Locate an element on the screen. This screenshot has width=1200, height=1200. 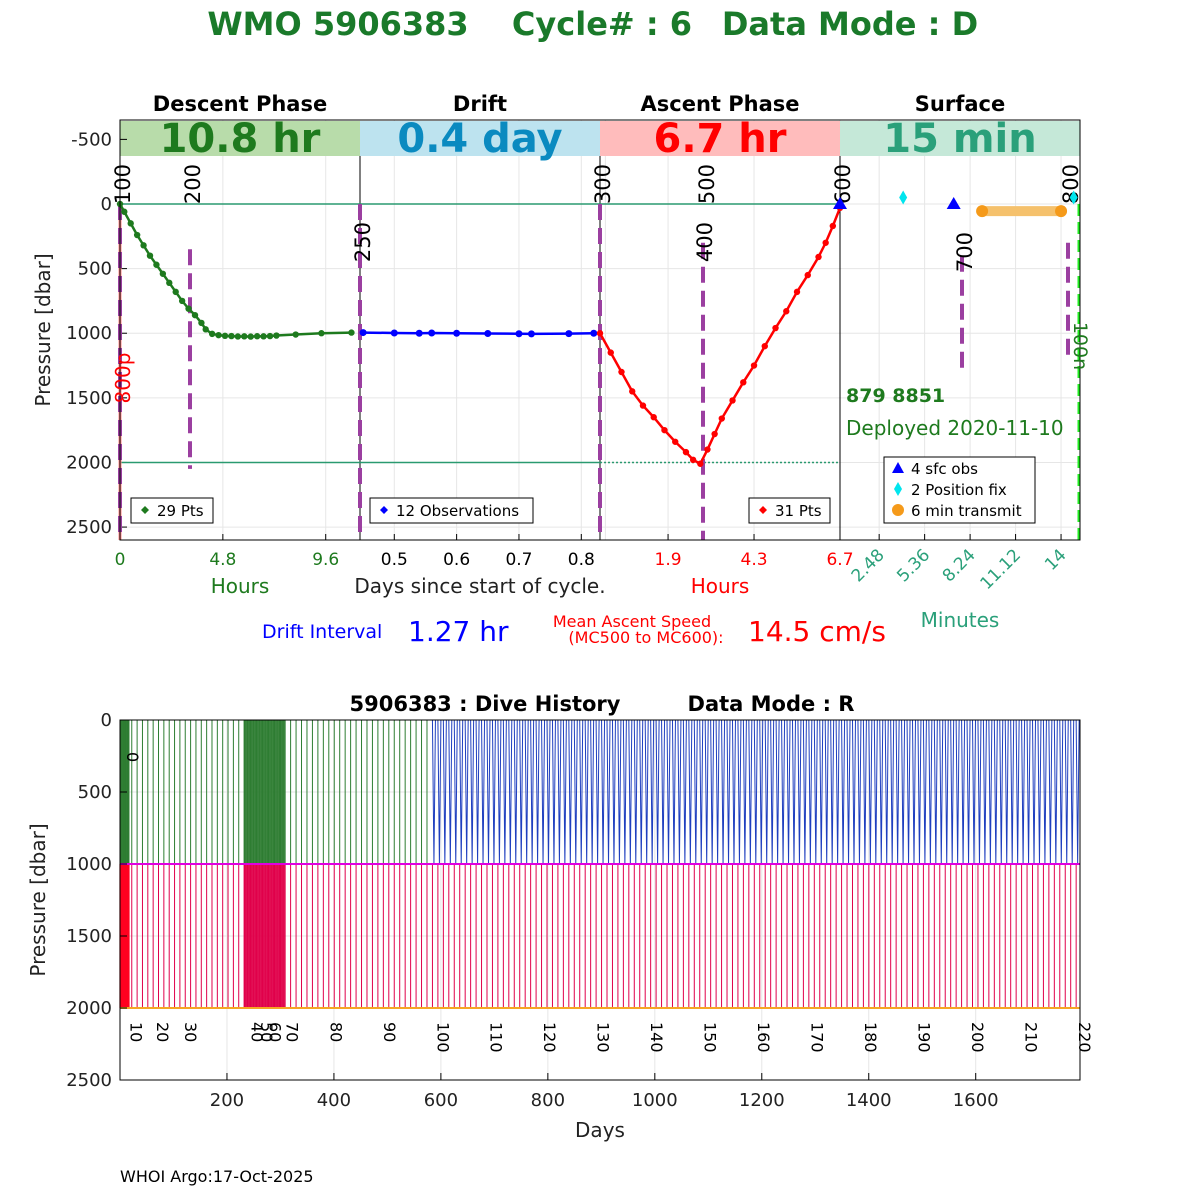
deployed-date: Deployed 2020-11-10 is located at coordinates (955, 428).